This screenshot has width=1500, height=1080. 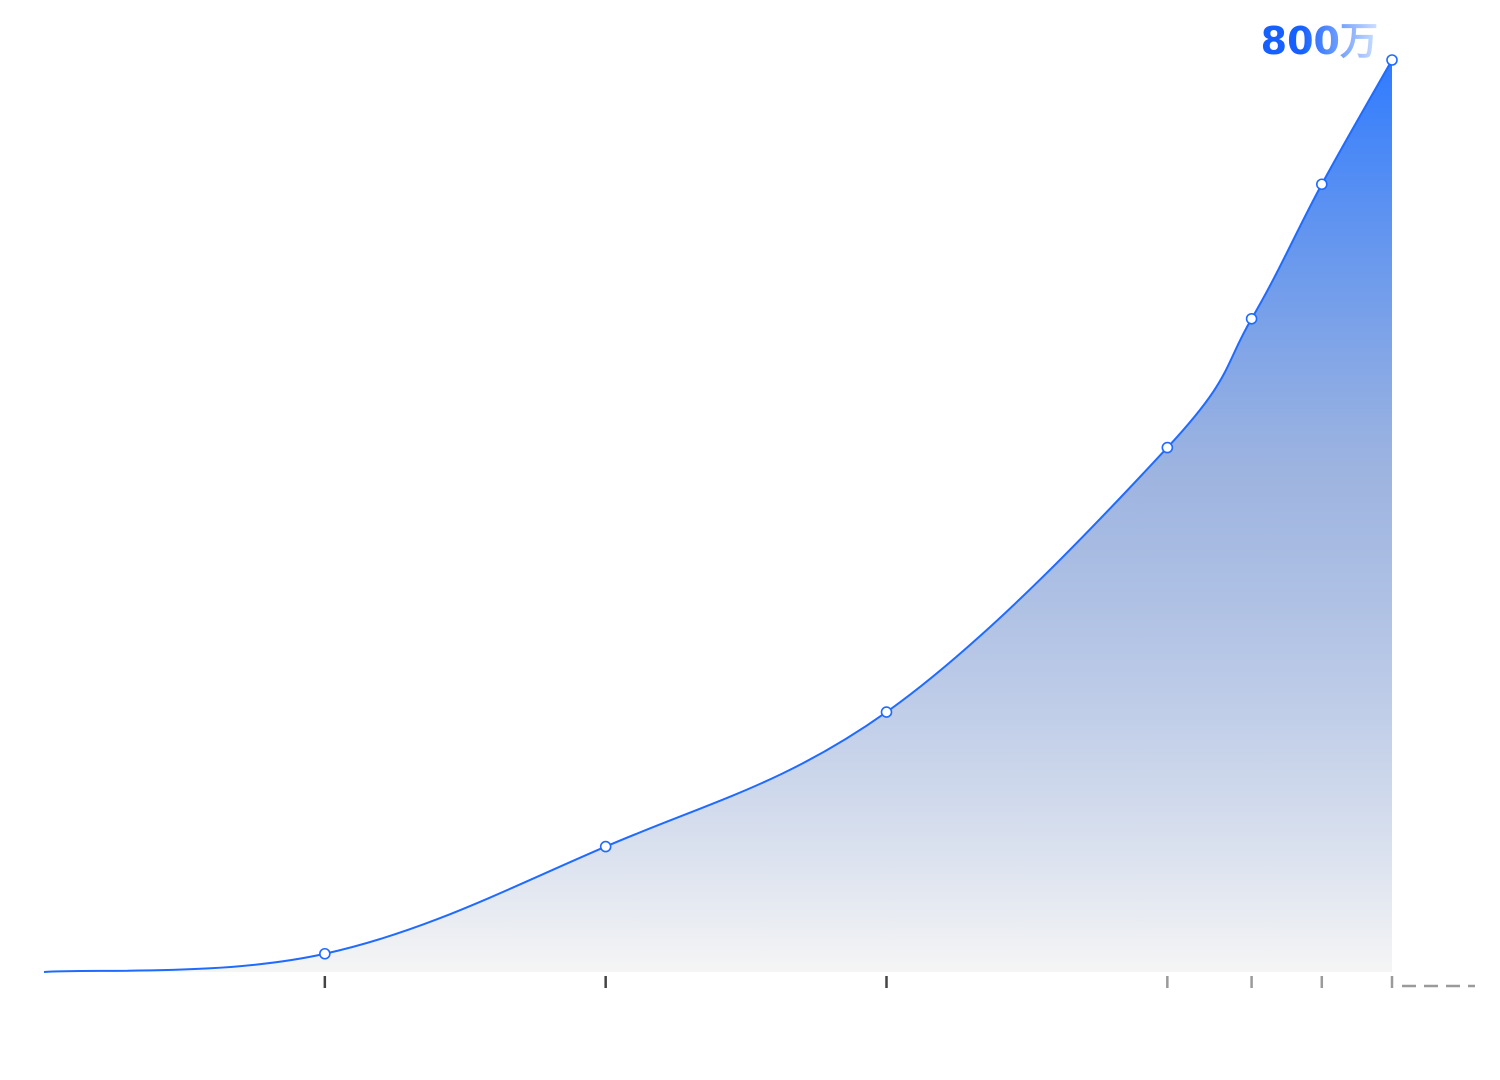 I want to click on x-axis, so click(x=899, y=982).